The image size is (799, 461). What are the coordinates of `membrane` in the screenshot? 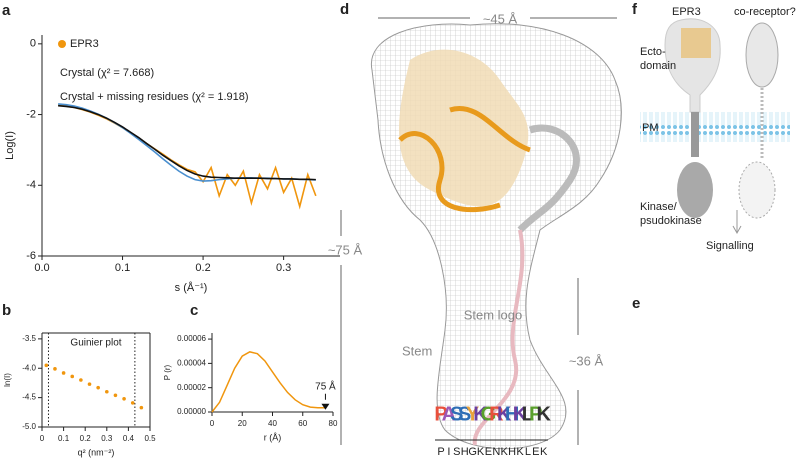 It's located at (715, 127).